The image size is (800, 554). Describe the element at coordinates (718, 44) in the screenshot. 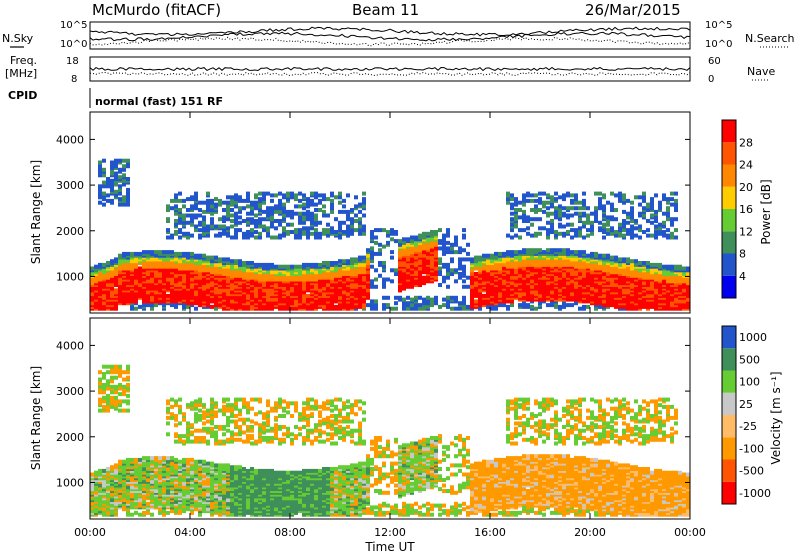

I see `nsearch-tick-bottom: 10^0` at that location.